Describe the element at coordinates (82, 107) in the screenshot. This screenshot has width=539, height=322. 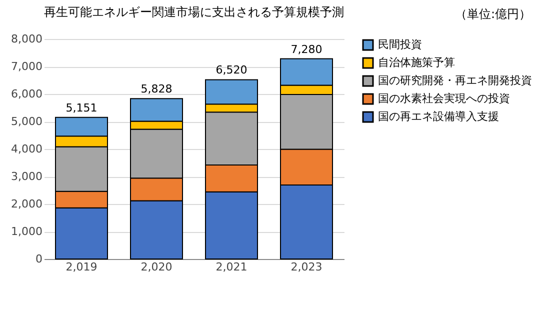
I see `total-label: 5,151` at that location.